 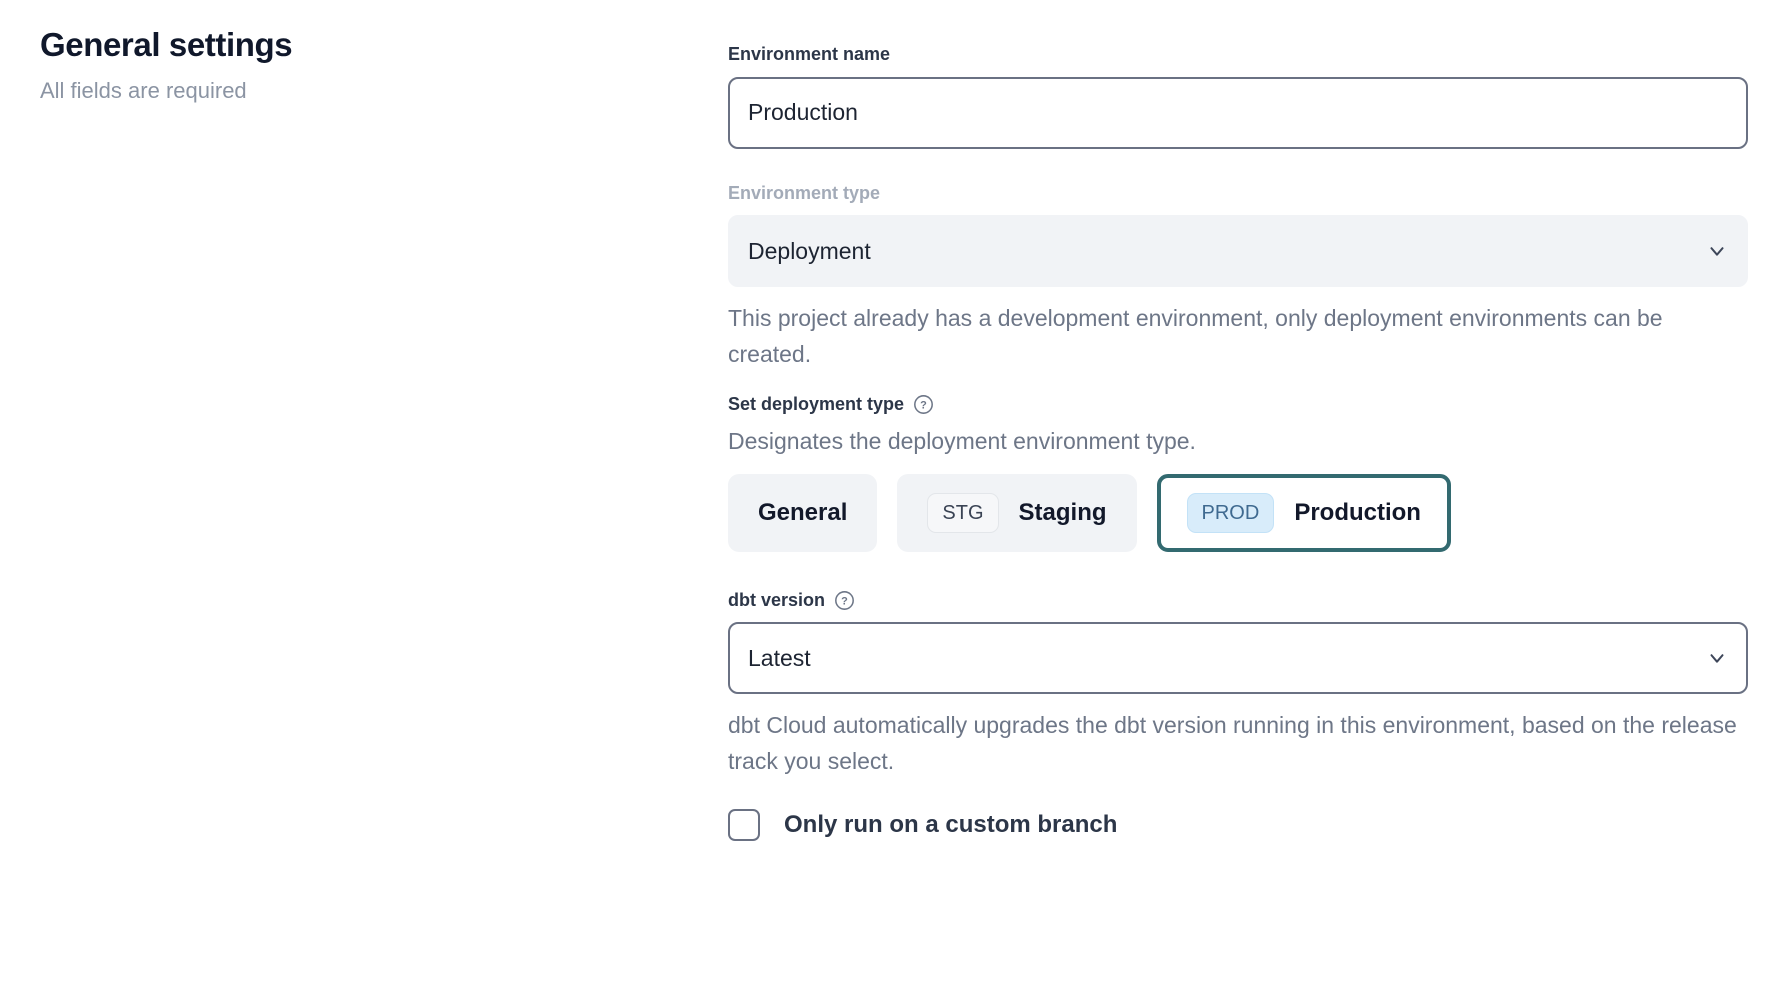 What do you see at coordinates (1230, 512) in the screenshot?
I see `production-badge: PROD` at bounding box center [1230, 512].